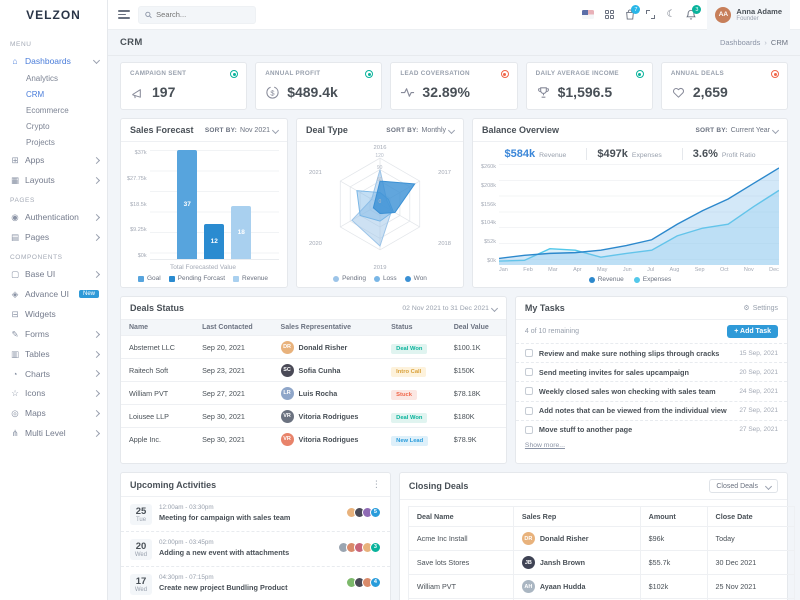 This screenshot has width=800, height=600. I want to click on sidebar-item-ecommerce: Ecommerce, so click(47, 110).